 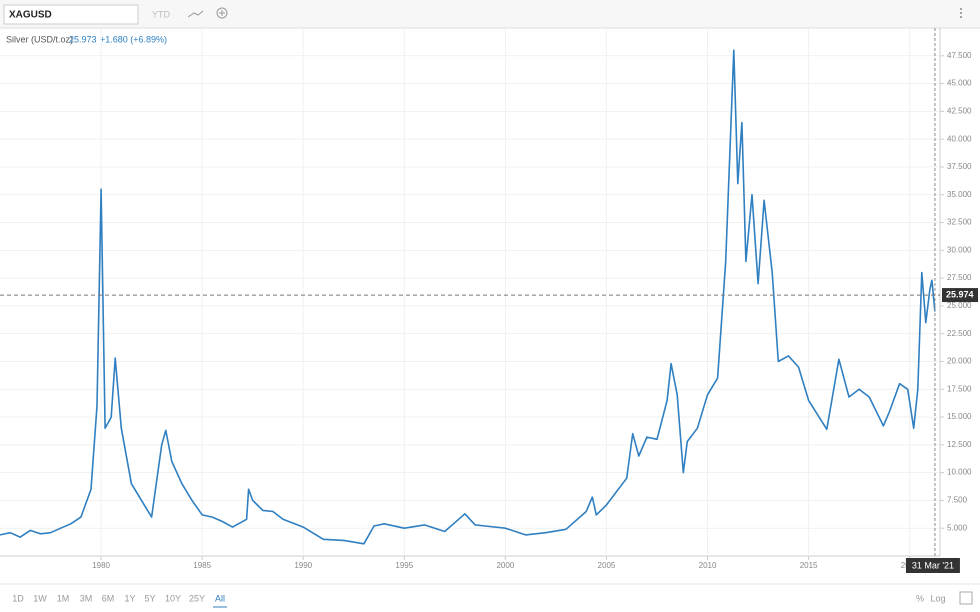 What do you see at coordinates (959, 416) in the screenshot?
I see `y-tick-label: 15.000` at bounding box center [959, 416].